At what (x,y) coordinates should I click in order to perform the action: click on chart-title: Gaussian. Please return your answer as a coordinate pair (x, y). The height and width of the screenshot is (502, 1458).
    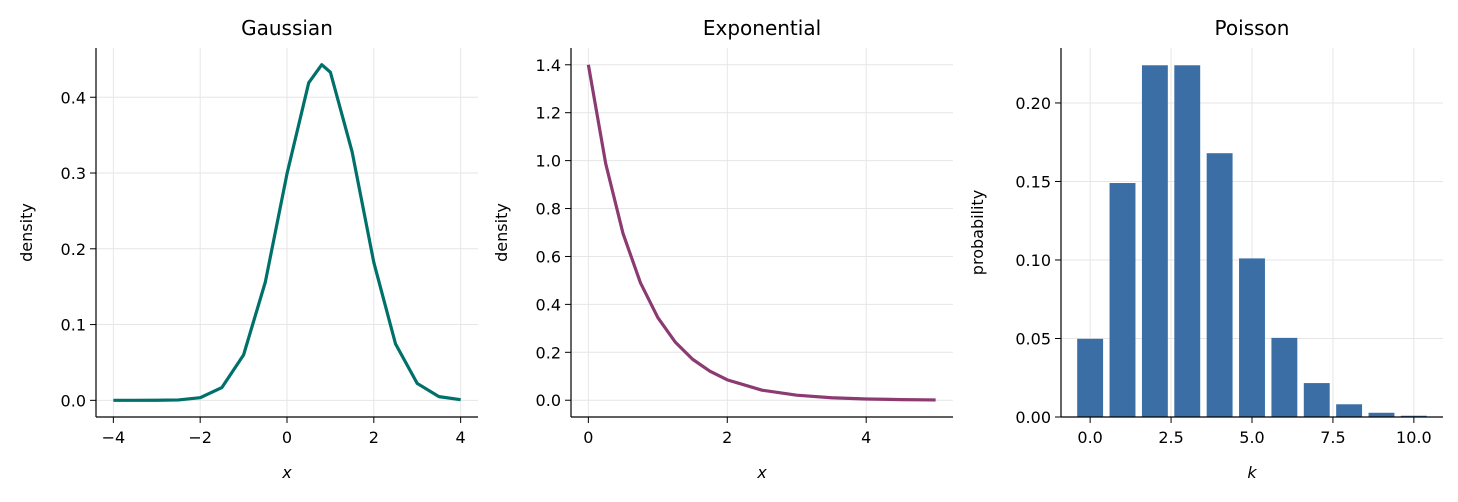
    Looking at the image, I should click on (287, 28).